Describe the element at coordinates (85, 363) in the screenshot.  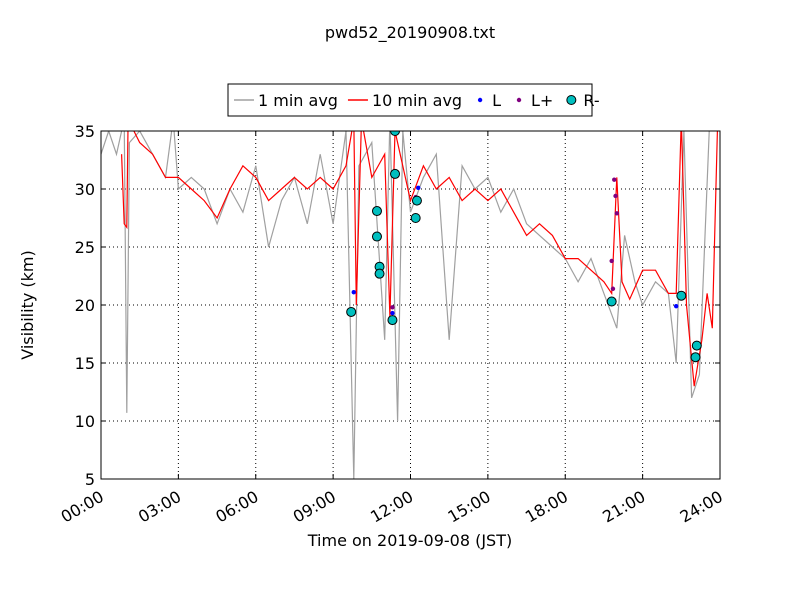
I see `y-tick-label: 15` at that location.